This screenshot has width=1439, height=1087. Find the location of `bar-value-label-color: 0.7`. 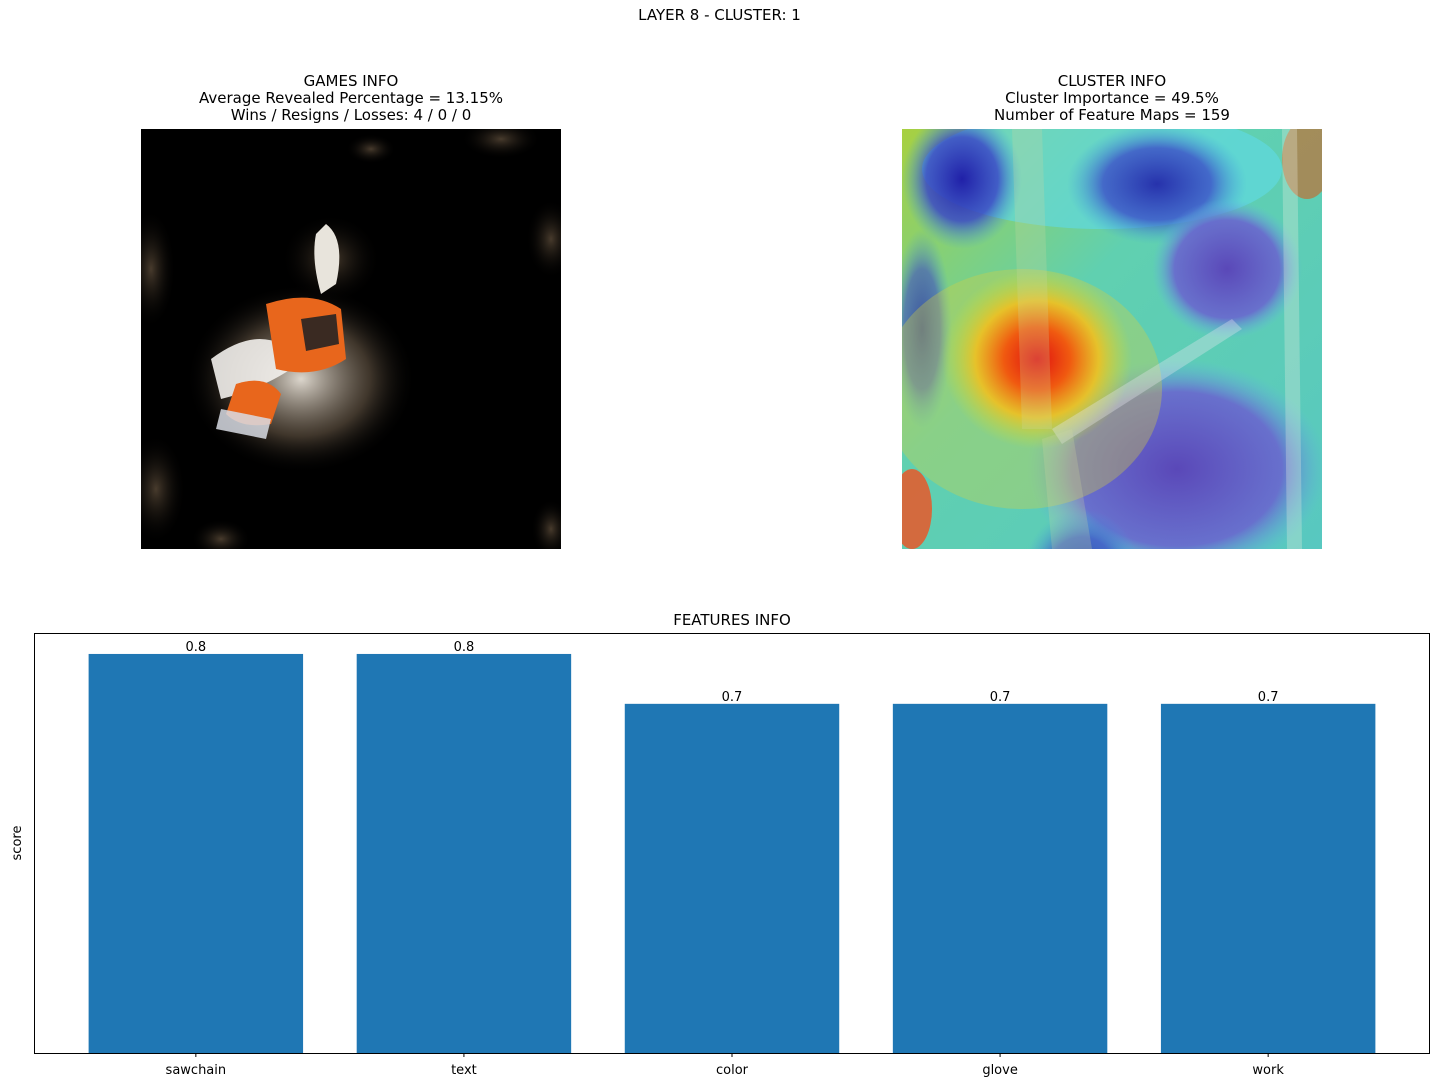

bar-value-label-color: 0.7 is located at coordinates (732, 697).